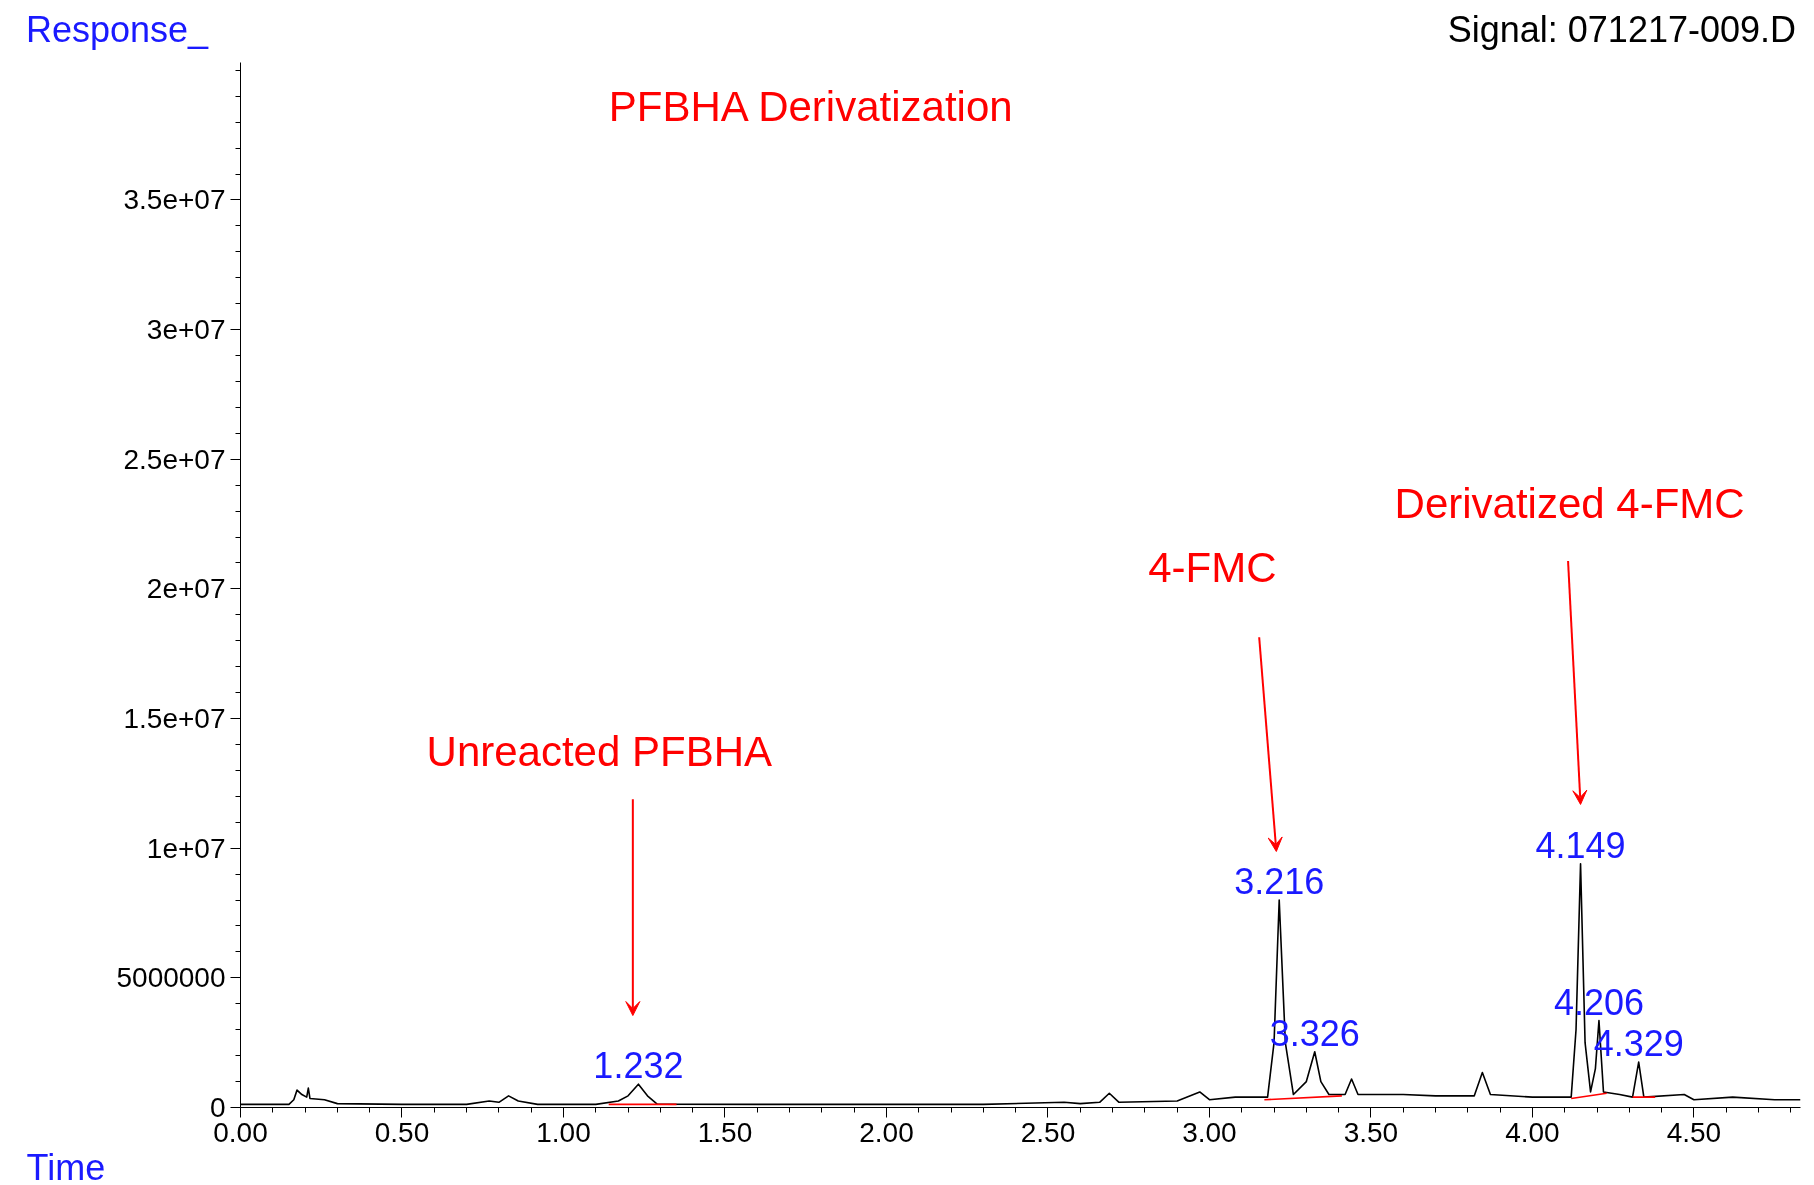 This screenshot has height=1185, width=1814. What do you see at coordinates (1048, 1132) in the screenshot?
I see `x-tick-label: 2.50` at bounding box center [1048, 1132].